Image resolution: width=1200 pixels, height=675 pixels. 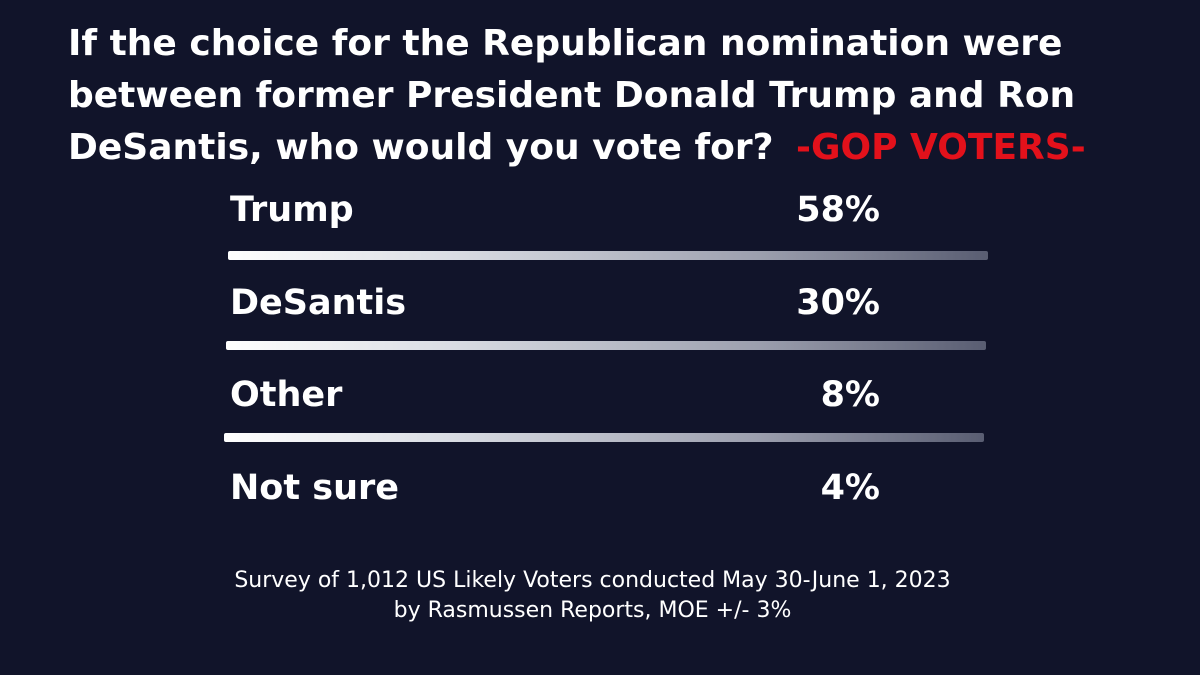 What do you see at coordinates (318, 303) in the screenshot?
I see `row-label-desantis: DeSantis` at bounding box center [318, 303].